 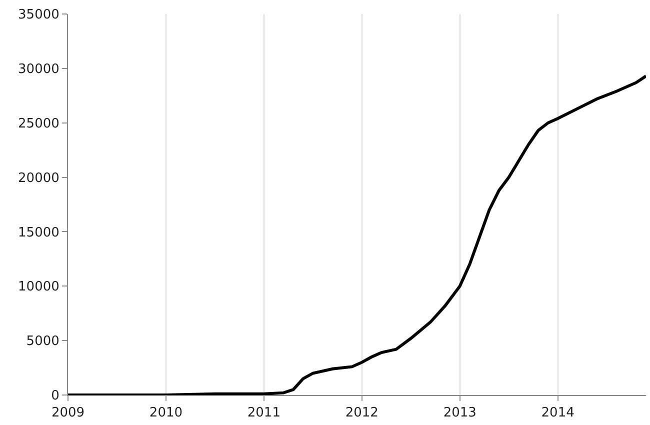 I want to click on x-tick-label: 2014, so click(x=557, y=413).